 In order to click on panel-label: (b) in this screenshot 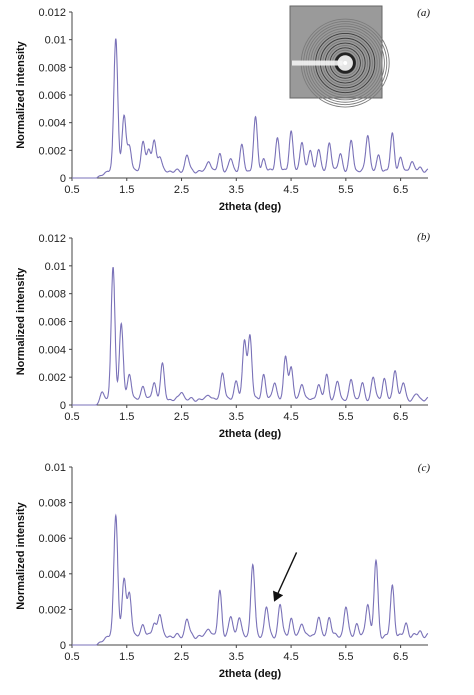, I will do `click(423, 237)`.